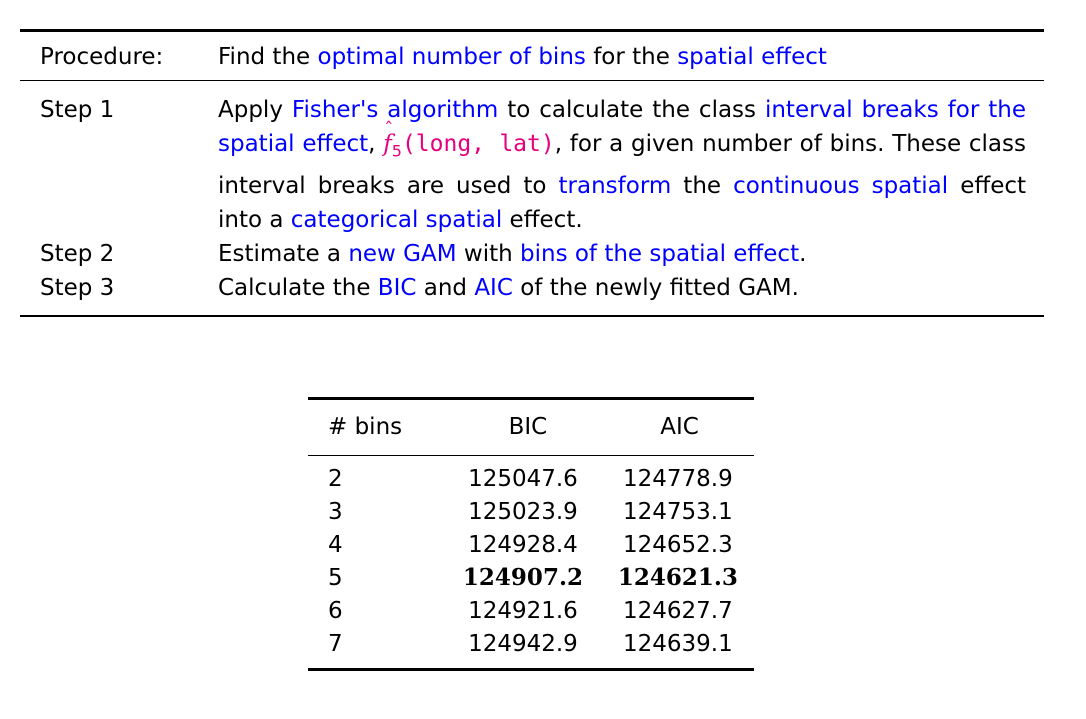  I want to click on text-fragment: of the newly fitted GAM., so click(655, 287).